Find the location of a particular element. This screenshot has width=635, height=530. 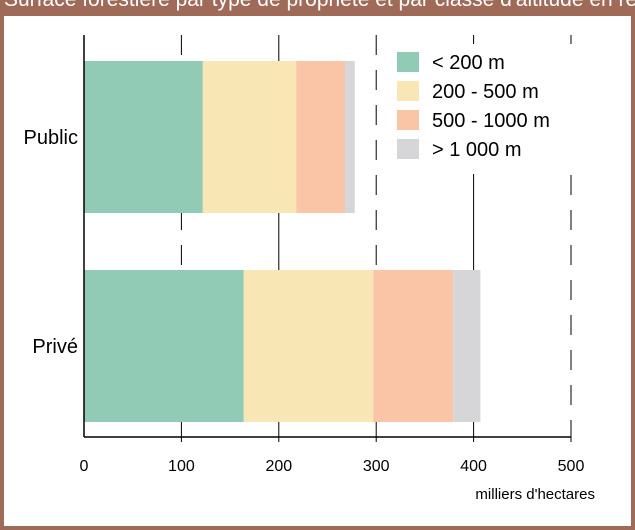

x-tick-label: 100 is located at coordinates (181, 466).